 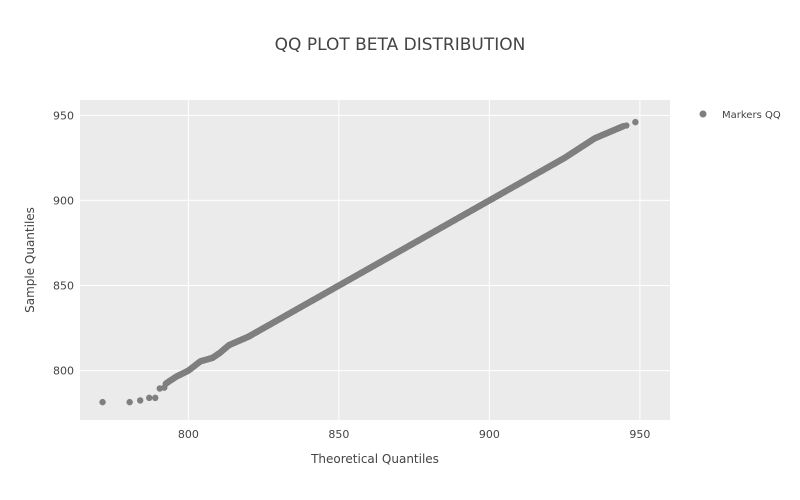 What do you see at coordinates (751, 115) in the screenshot?
I see `legend-label: Markers QQ` at bounding box center [751, 115].